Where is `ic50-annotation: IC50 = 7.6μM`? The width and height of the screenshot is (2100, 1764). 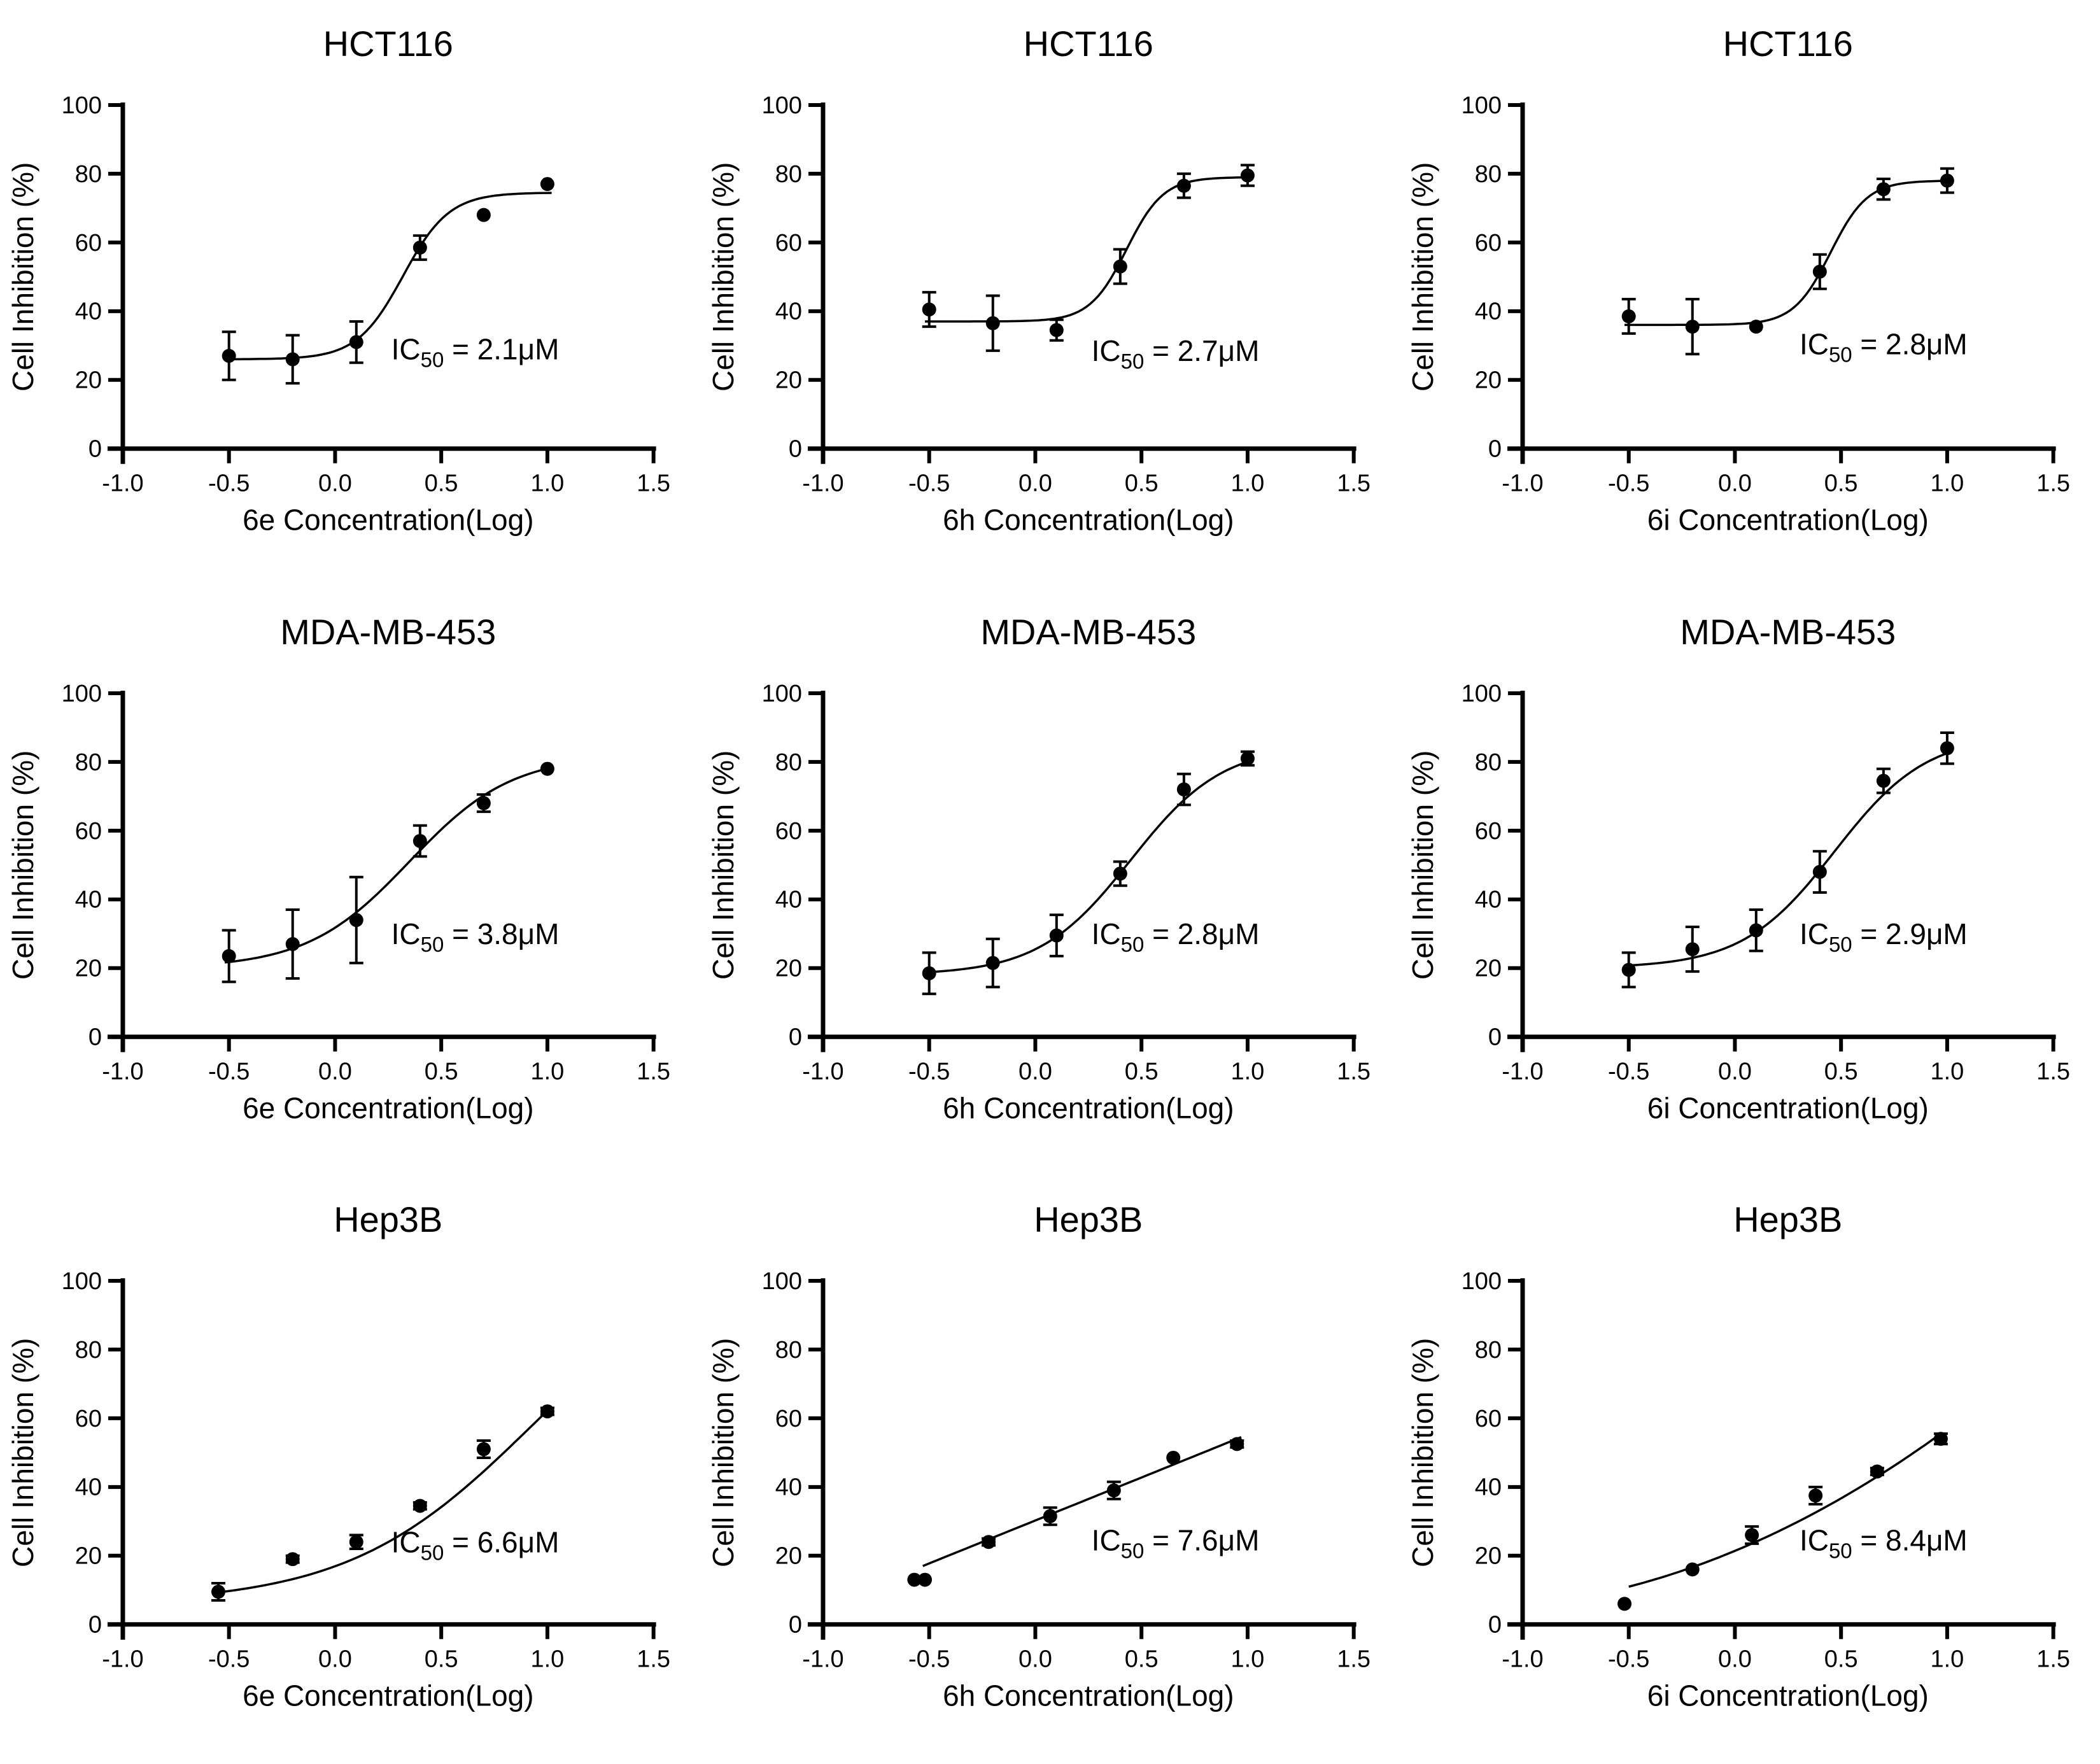
ic50-annotation: IC50 = 7.6μM is located at coordinates (1175, 1544).